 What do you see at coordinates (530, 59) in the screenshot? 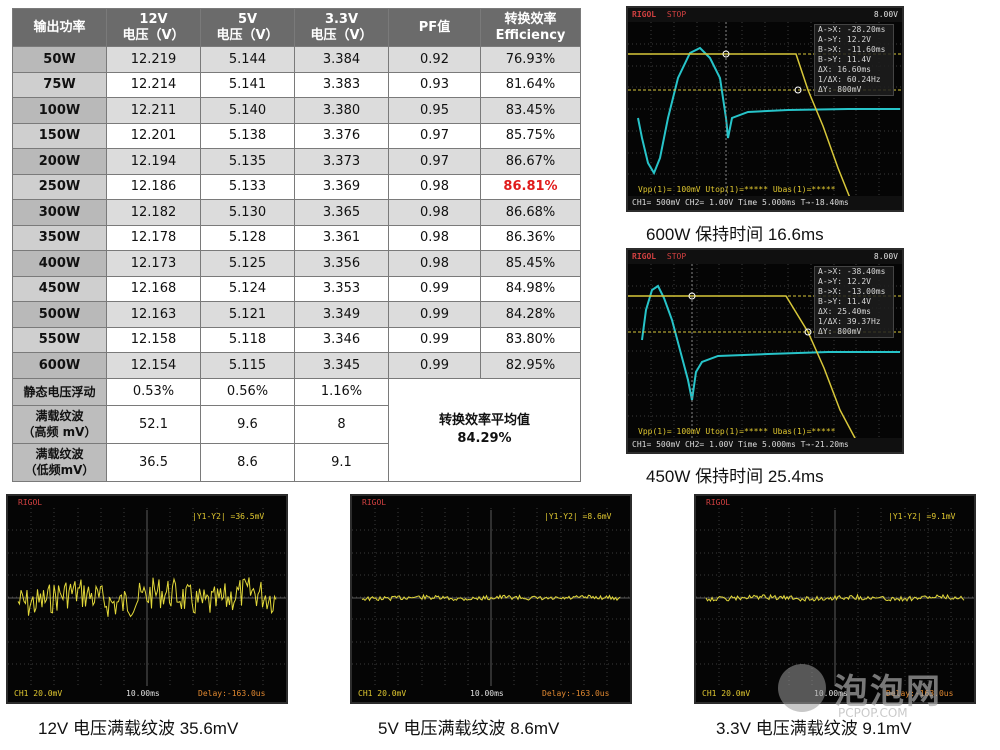
I see `table-cell: 76.93%` at bounding box center [530, 59].